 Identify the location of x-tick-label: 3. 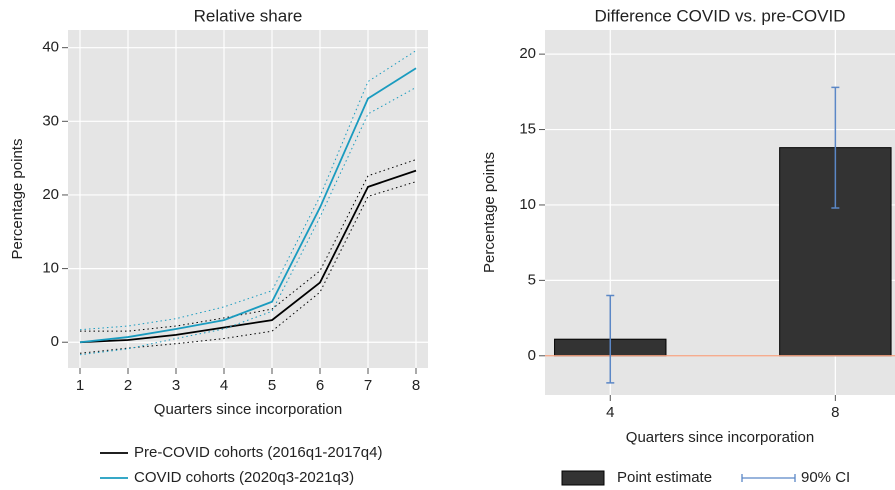
(176, 385).